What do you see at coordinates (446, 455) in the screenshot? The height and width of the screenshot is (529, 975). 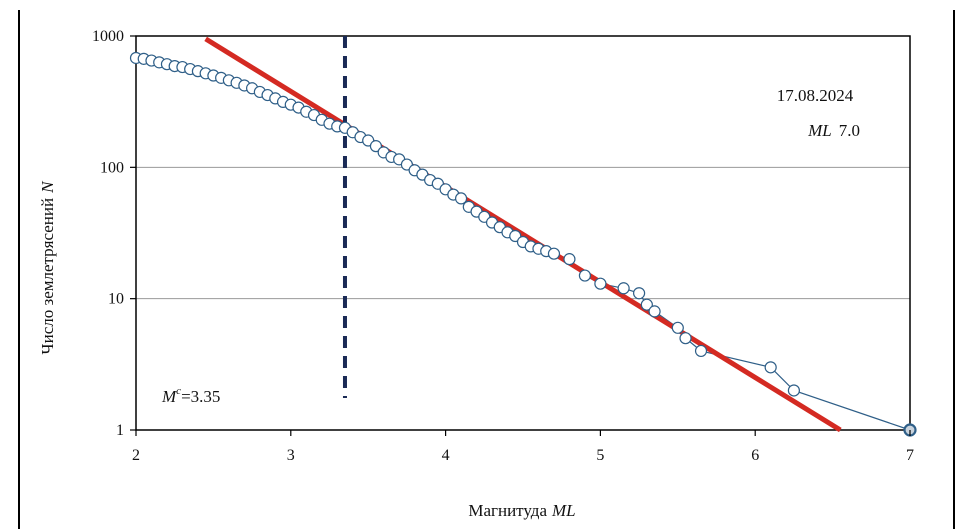 I see `x-tick-label: 4` at bounding box center [446, 455].